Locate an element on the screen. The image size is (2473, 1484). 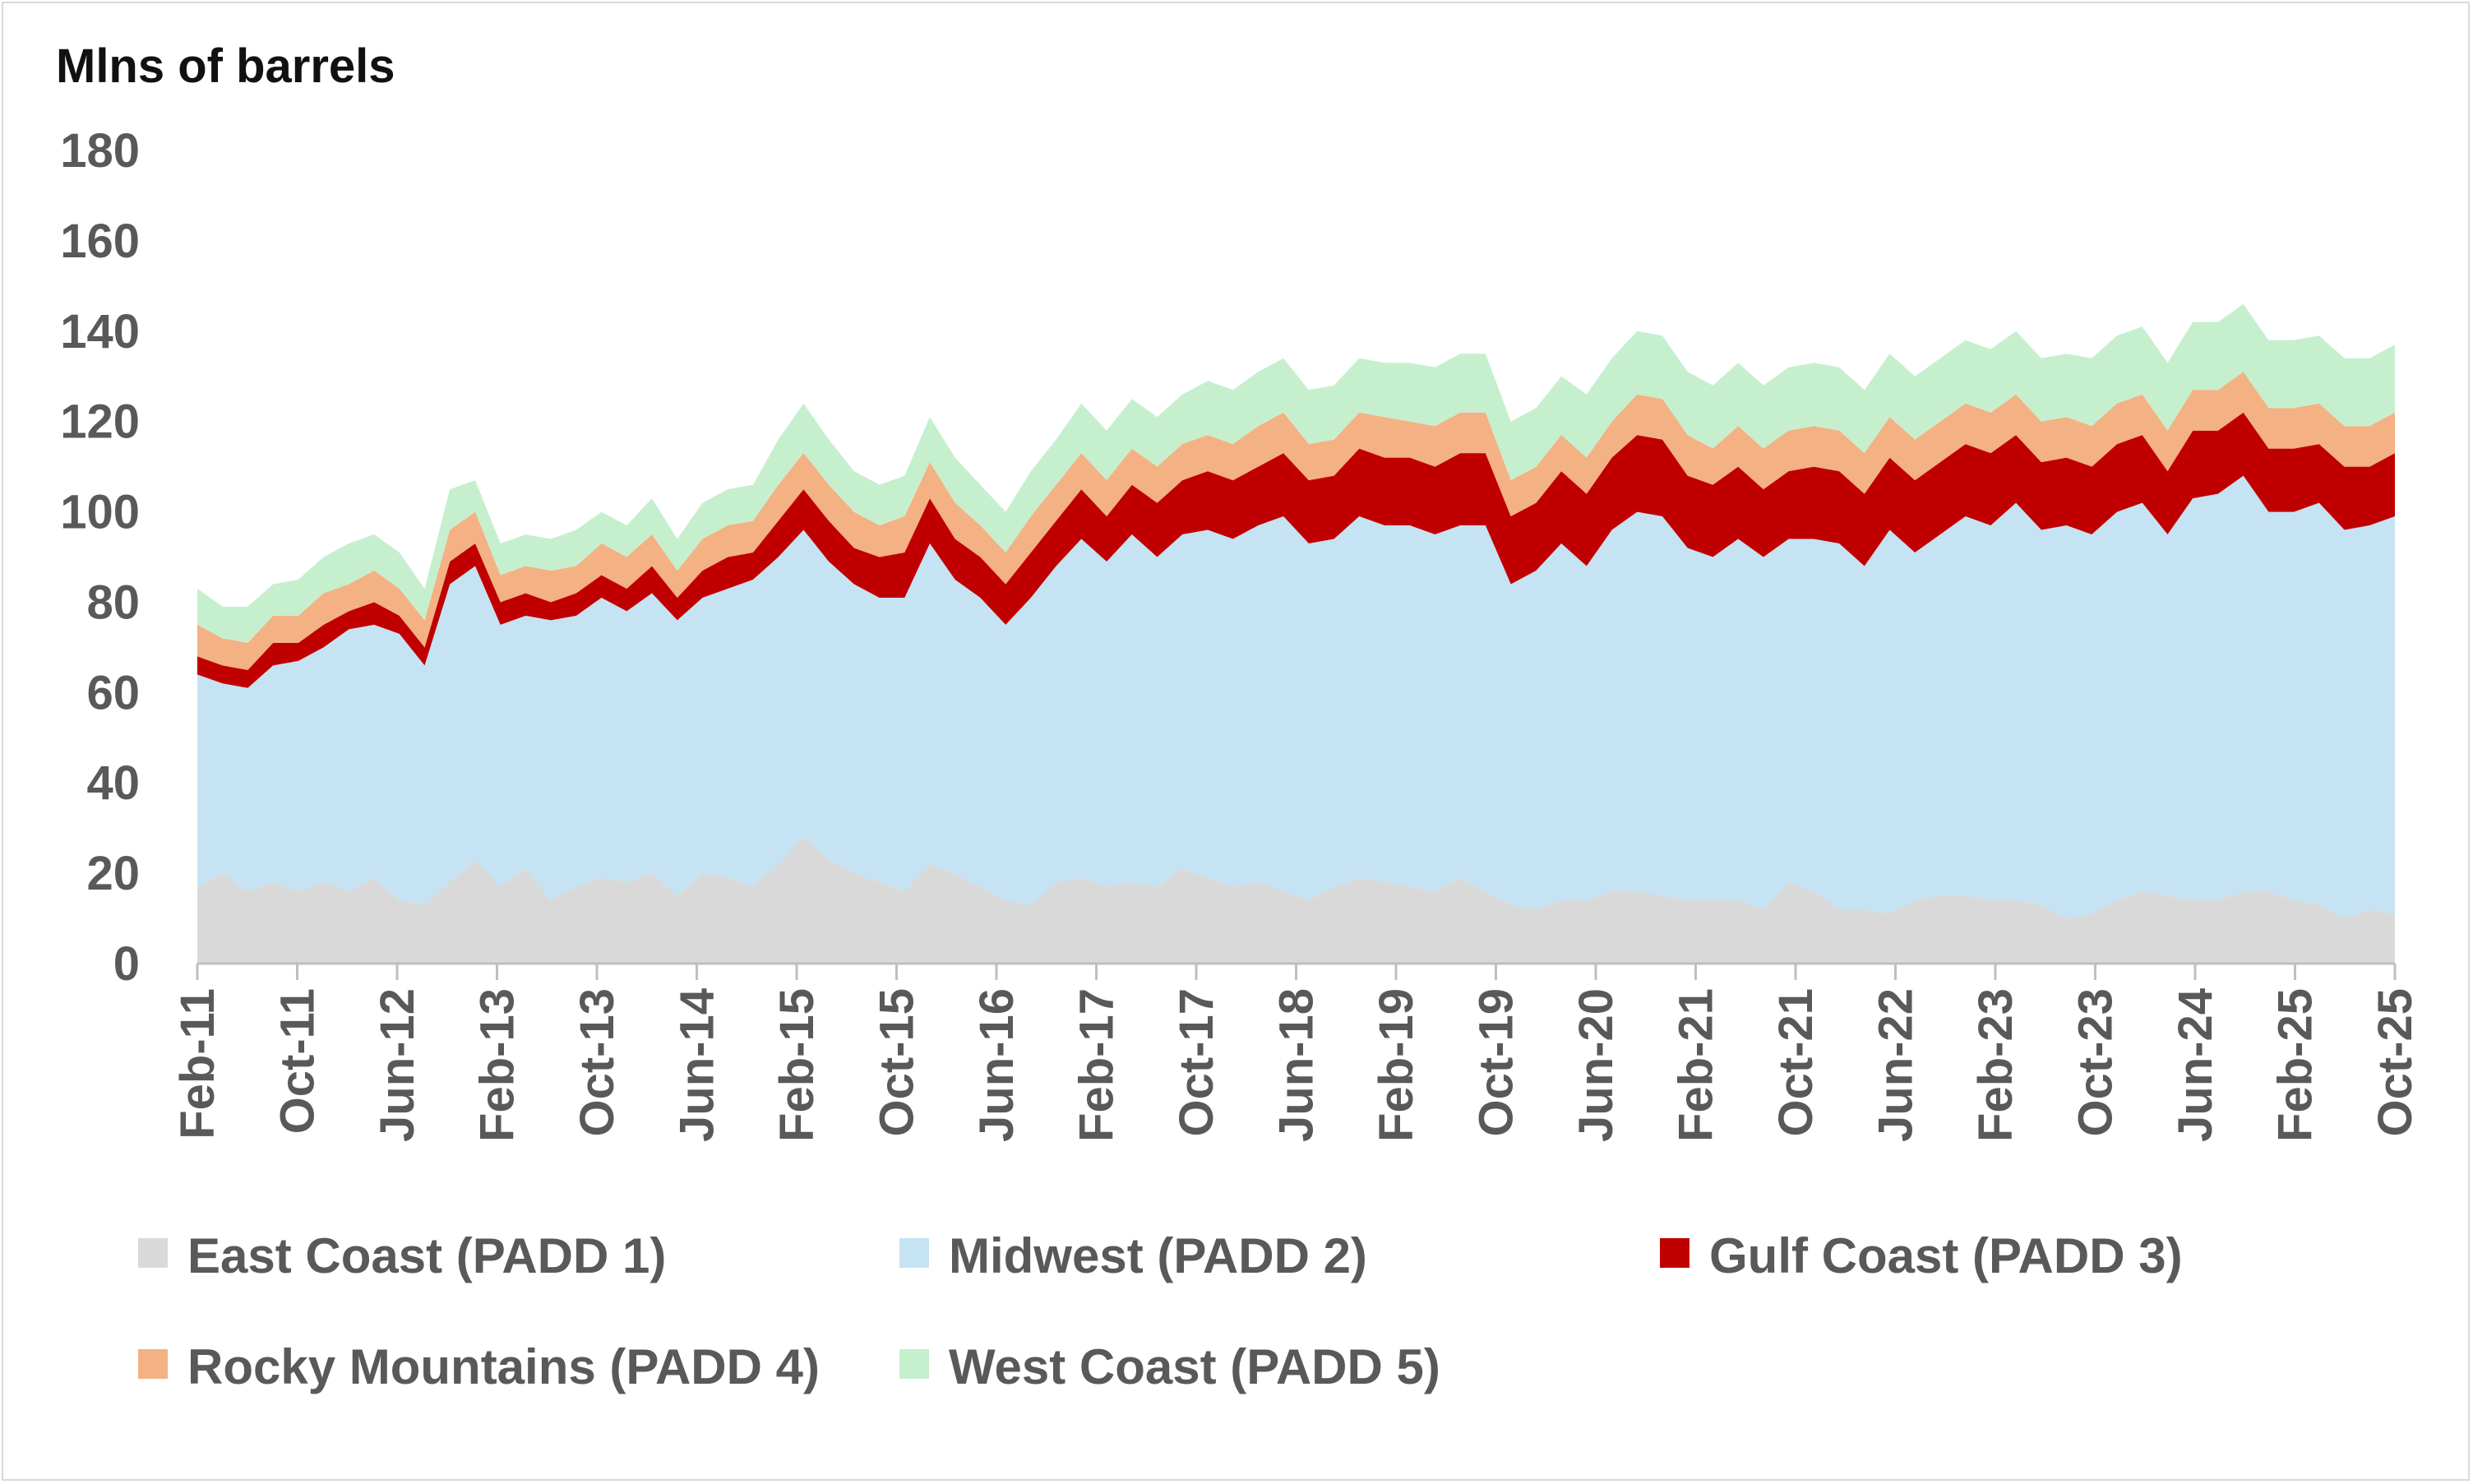
legend-label-2: Midwest (PADD 2) is located at coordinates (1158, 1255).